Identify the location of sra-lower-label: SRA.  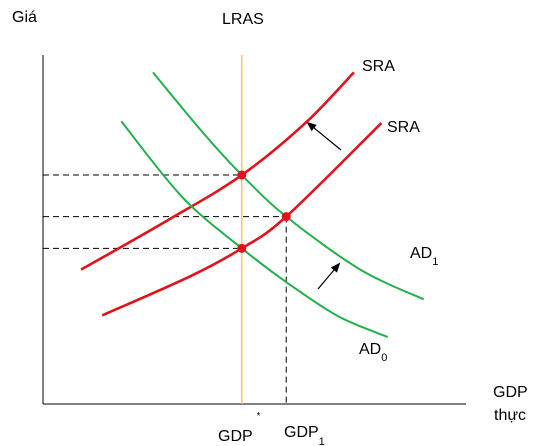
(403, 127).